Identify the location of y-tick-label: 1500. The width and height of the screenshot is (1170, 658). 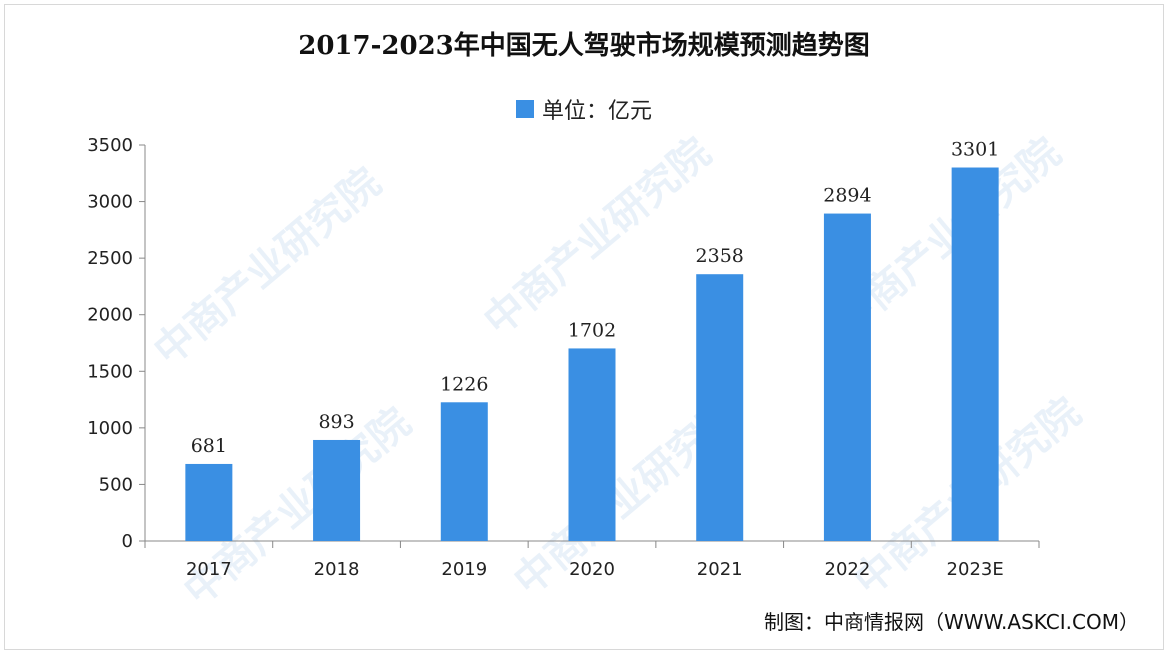
(110, 371).